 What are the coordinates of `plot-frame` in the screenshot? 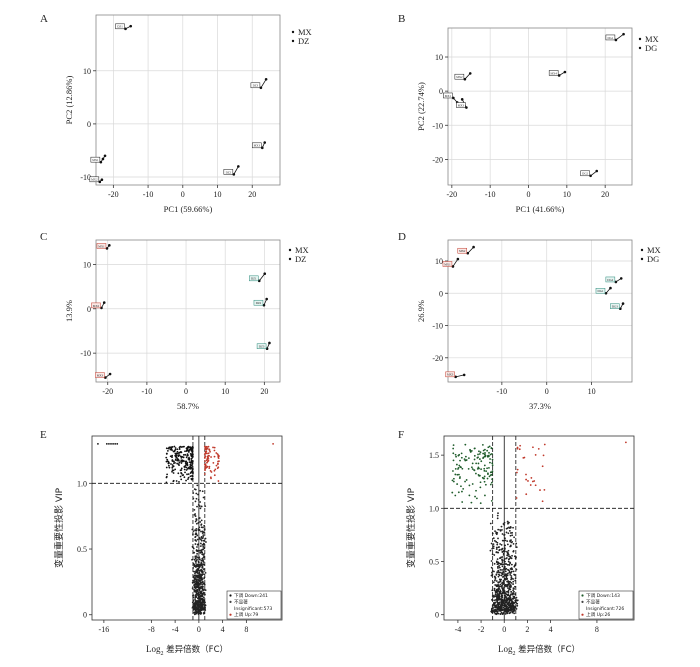 It's located at (539, 528).